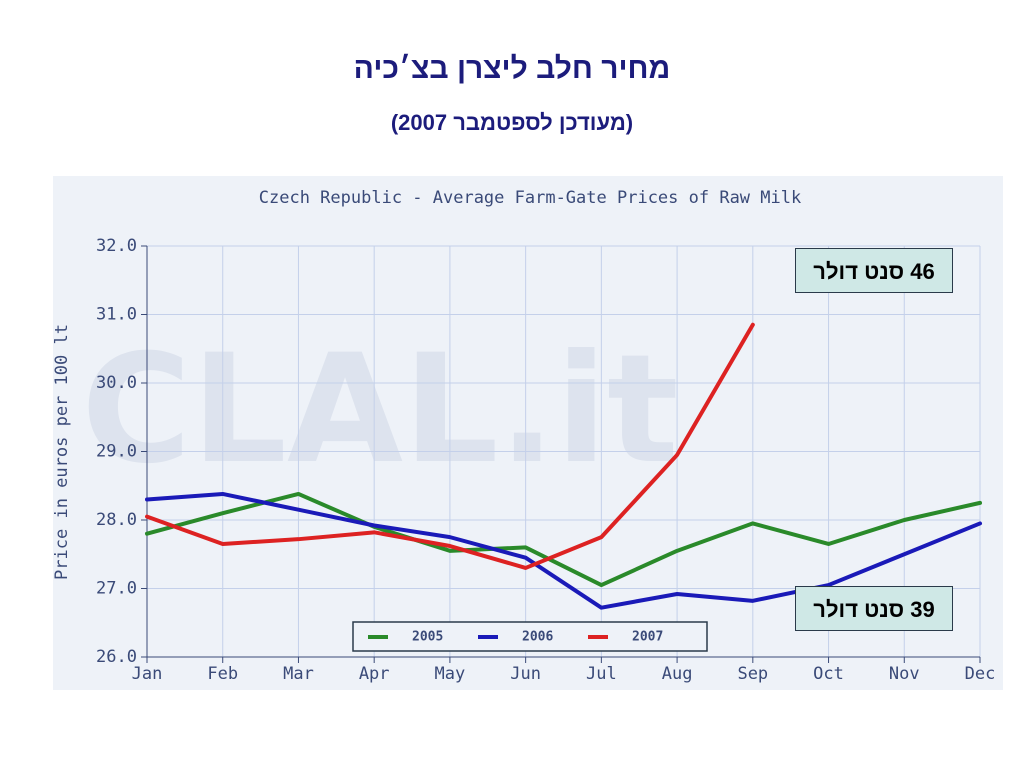 The height and width of the screenshot is (768, 1024). I want to click on legend, so click(530, 636).